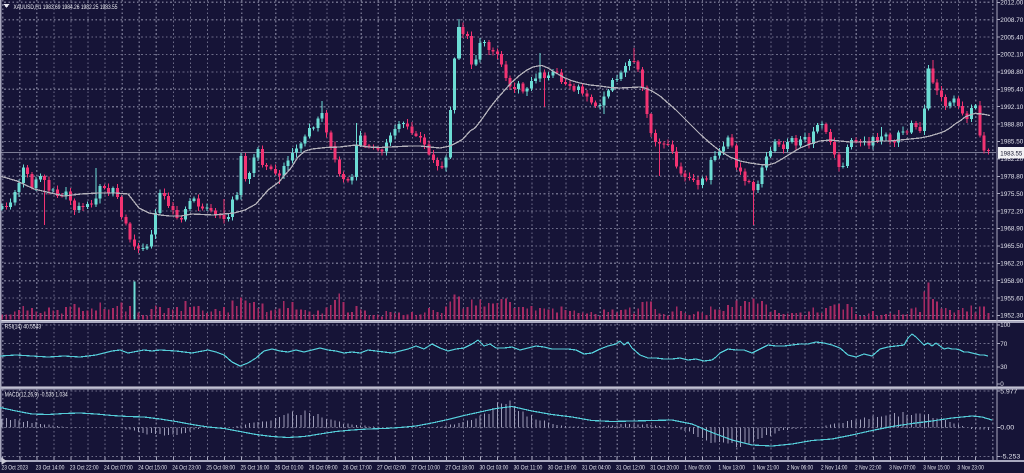 Image resolution: width=1024 pixels, height=473 pixels. What do you see at coordinates (1012, 281) in the screenshot?
I see `svg-text: 1958.90` at bounding box center [1012, 281].